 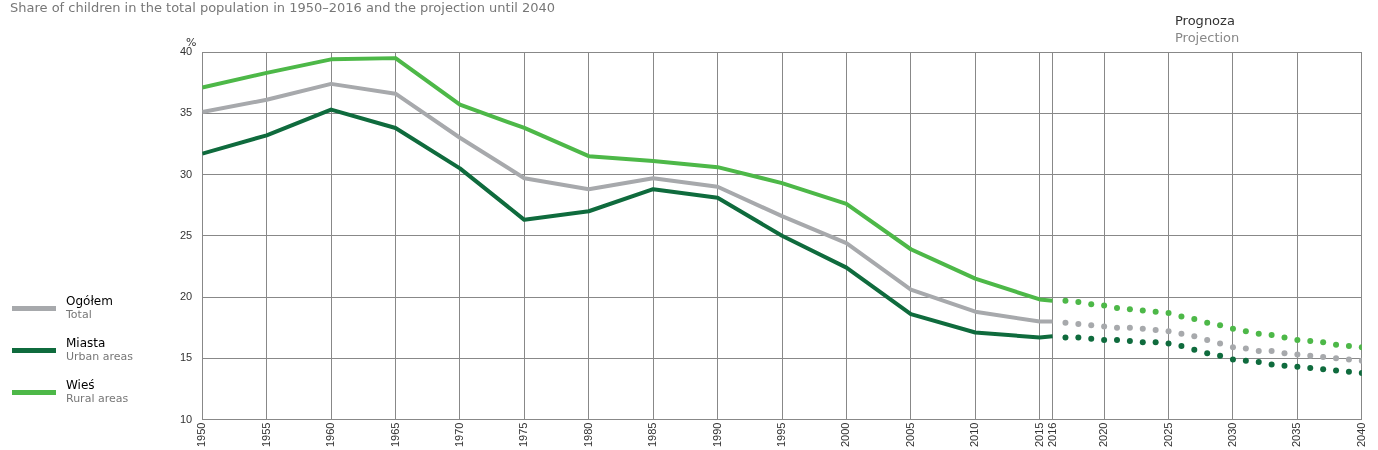 I want to click on x-tick-label: 1950, so click(x=201, y=435).